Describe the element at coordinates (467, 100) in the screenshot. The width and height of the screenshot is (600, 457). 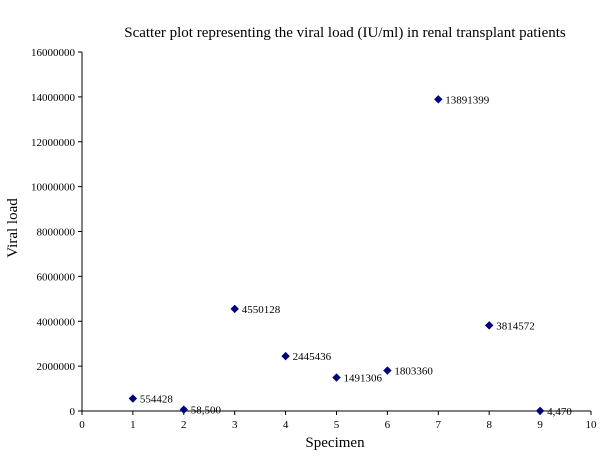
I see `data-label: 13891399` at that location.